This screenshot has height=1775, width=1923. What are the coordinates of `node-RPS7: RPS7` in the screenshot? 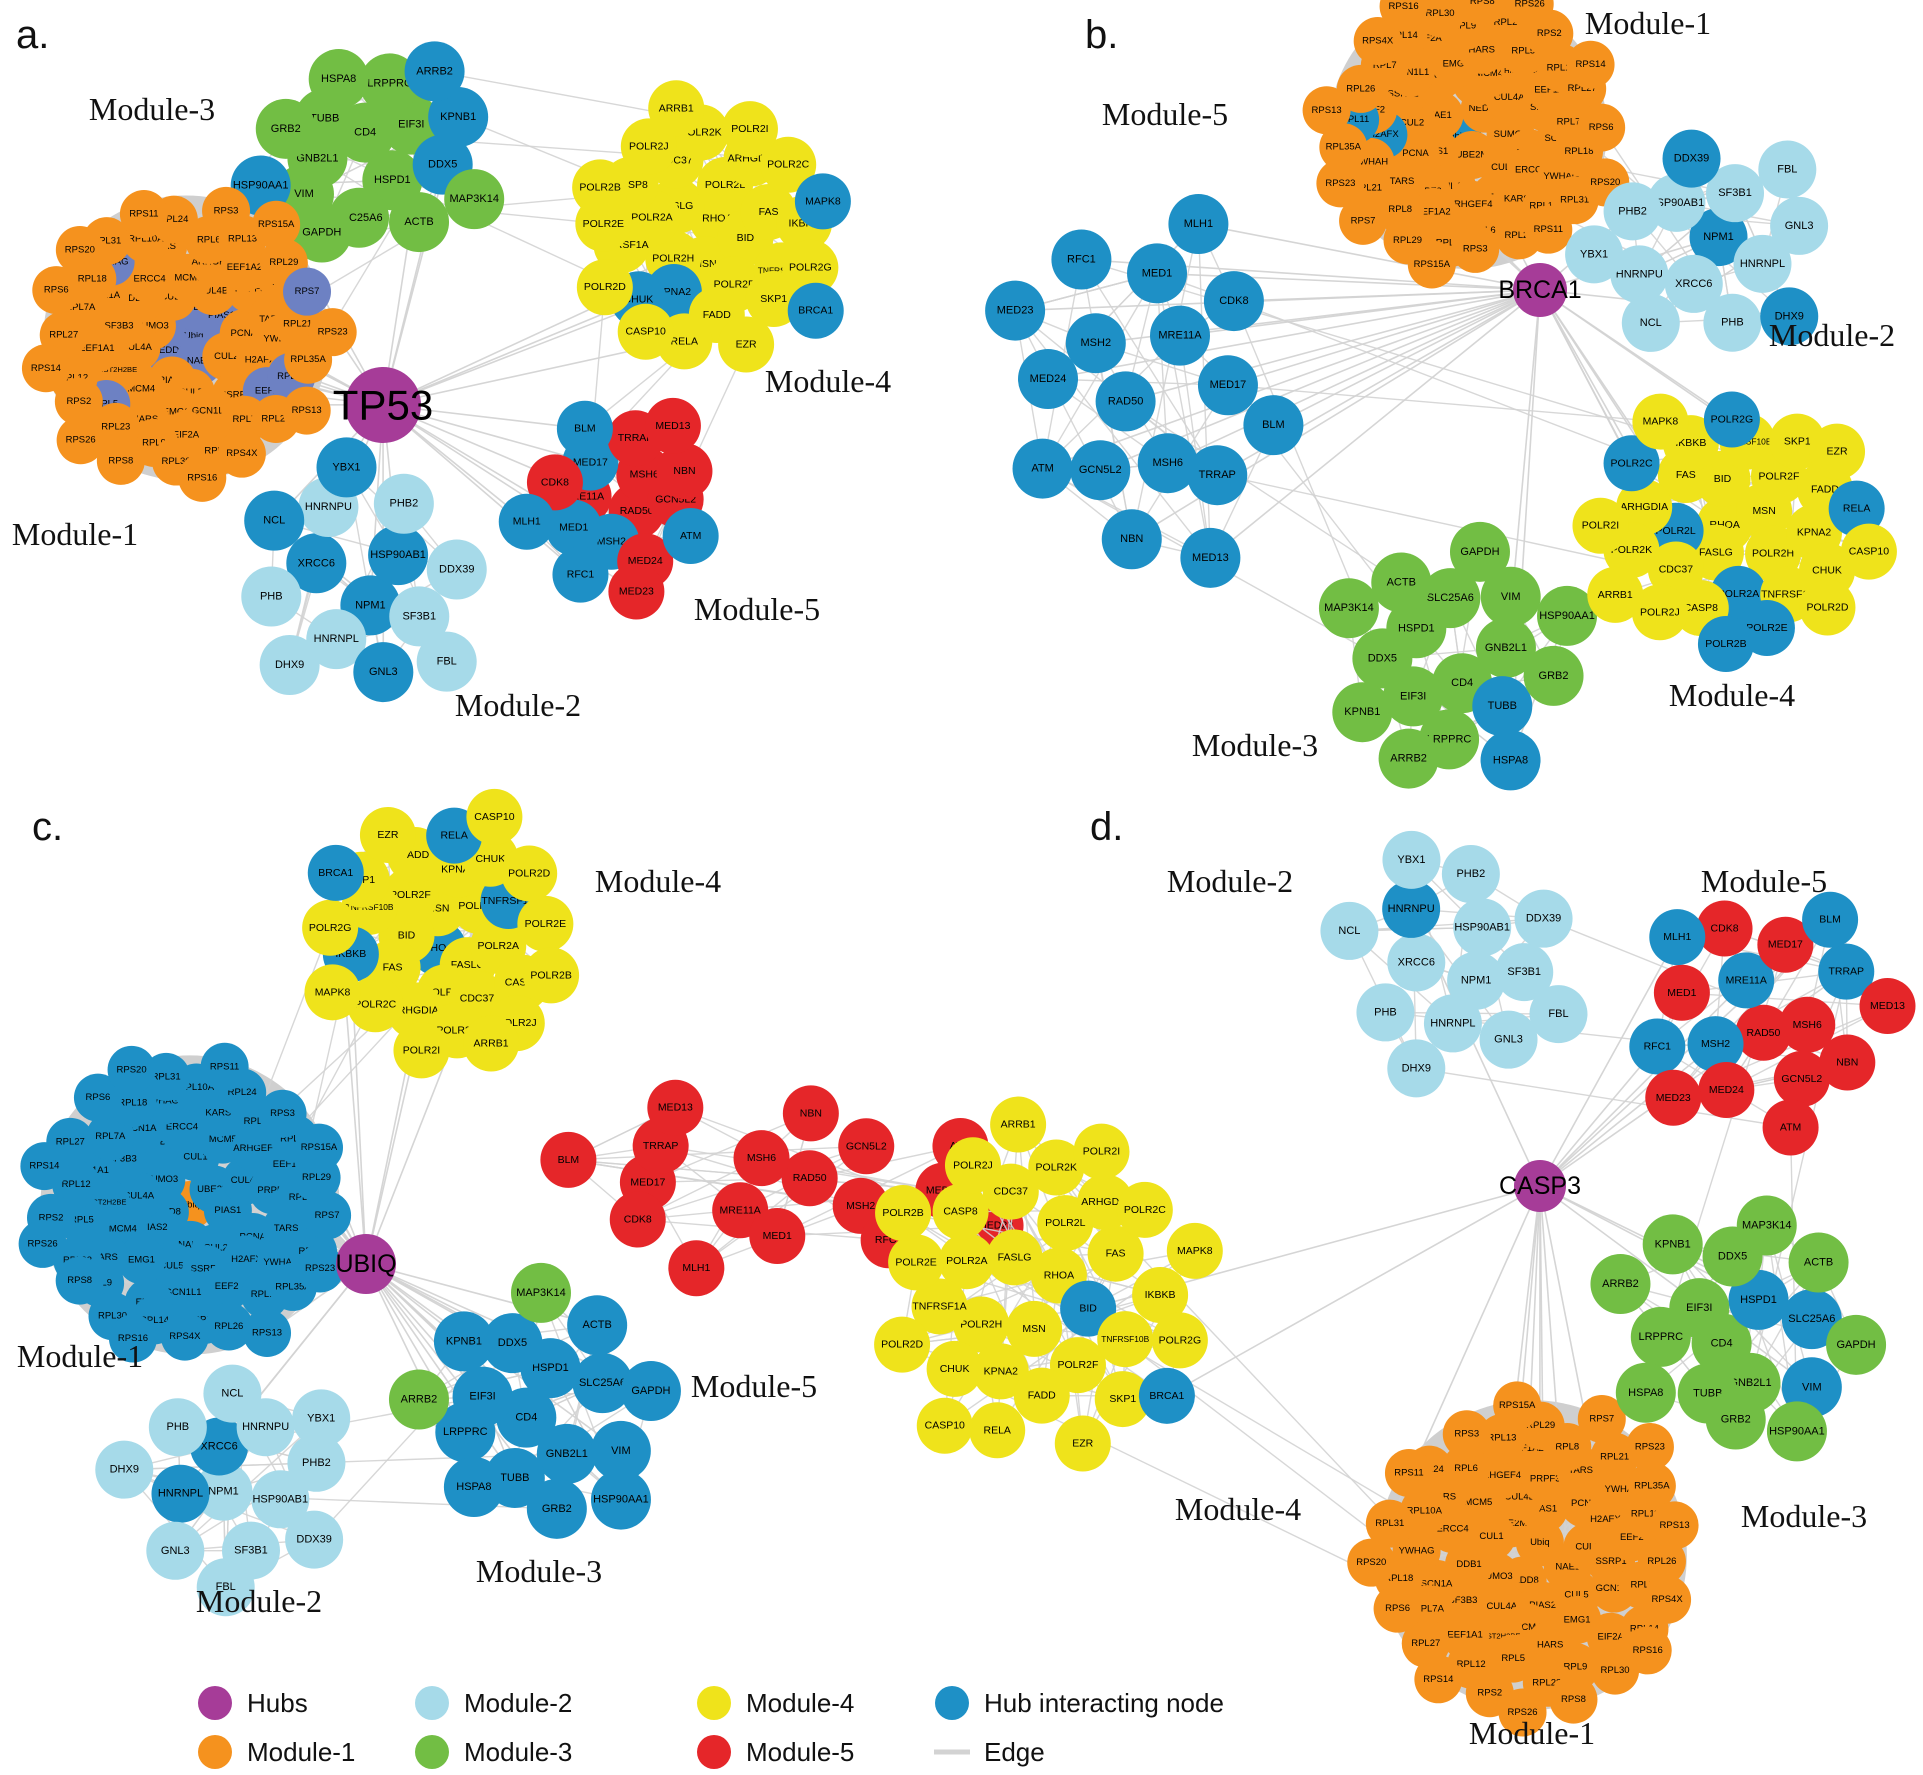 It's located at (307, 291).